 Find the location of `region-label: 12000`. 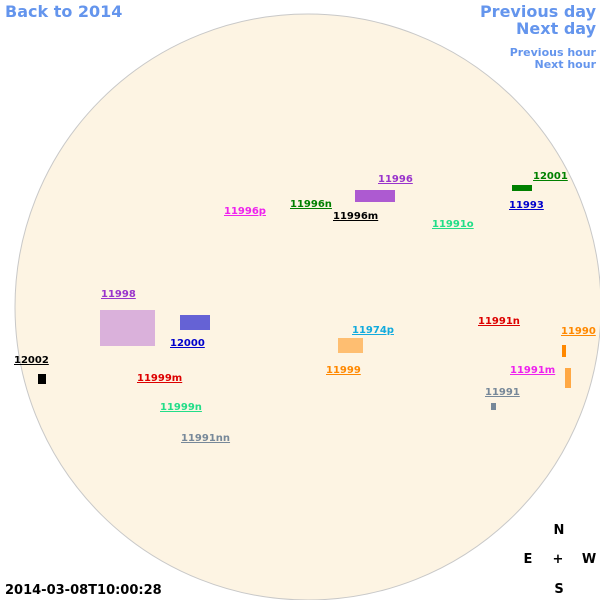

region-label: 12000 is located at coordinates (187, 343).